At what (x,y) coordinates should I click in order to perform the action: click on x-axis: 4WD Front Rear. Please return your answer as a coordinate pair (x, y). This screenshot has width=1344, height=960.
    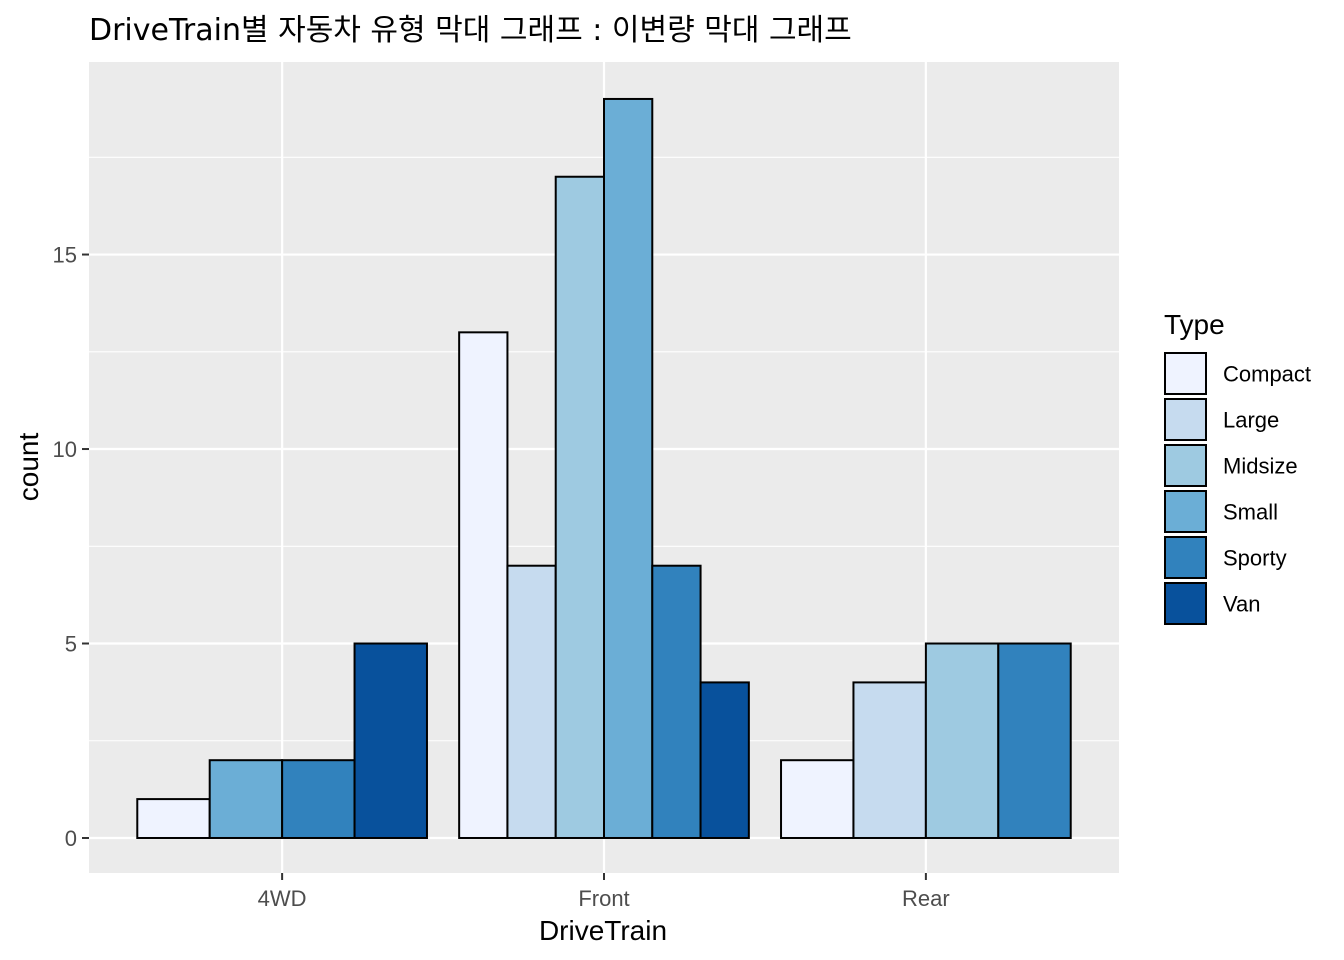
    Looking at the image, I should click on (604, 892).